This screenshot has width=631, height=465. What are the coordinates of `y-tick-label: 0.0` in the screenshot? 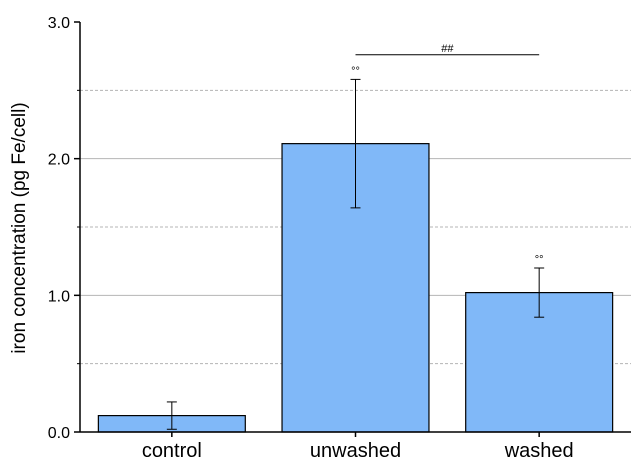 It's located at (59, 433).